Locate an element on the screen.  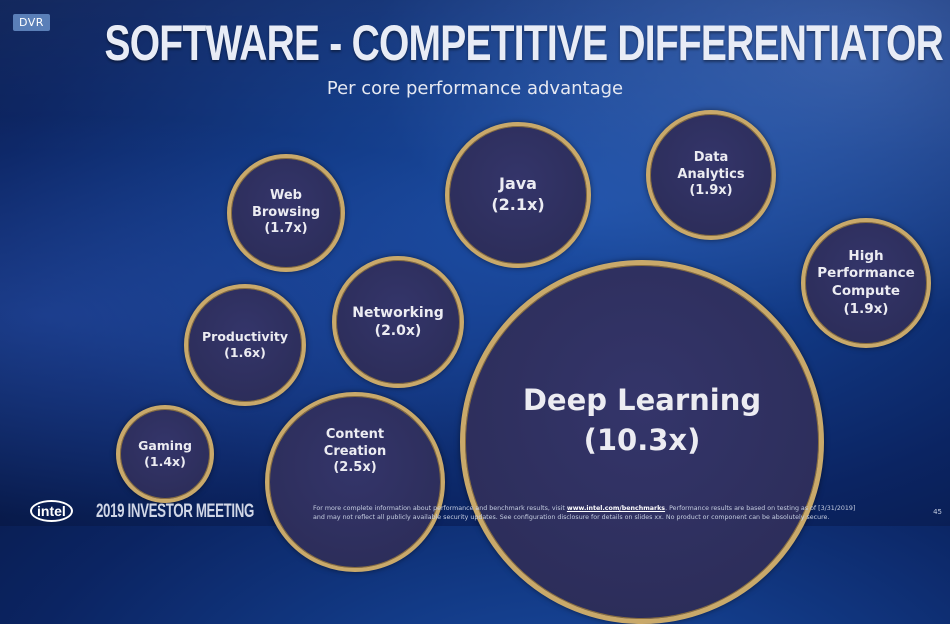
bubble-gaming: Gaming (1.4x) is located at coordinates (165, 454).